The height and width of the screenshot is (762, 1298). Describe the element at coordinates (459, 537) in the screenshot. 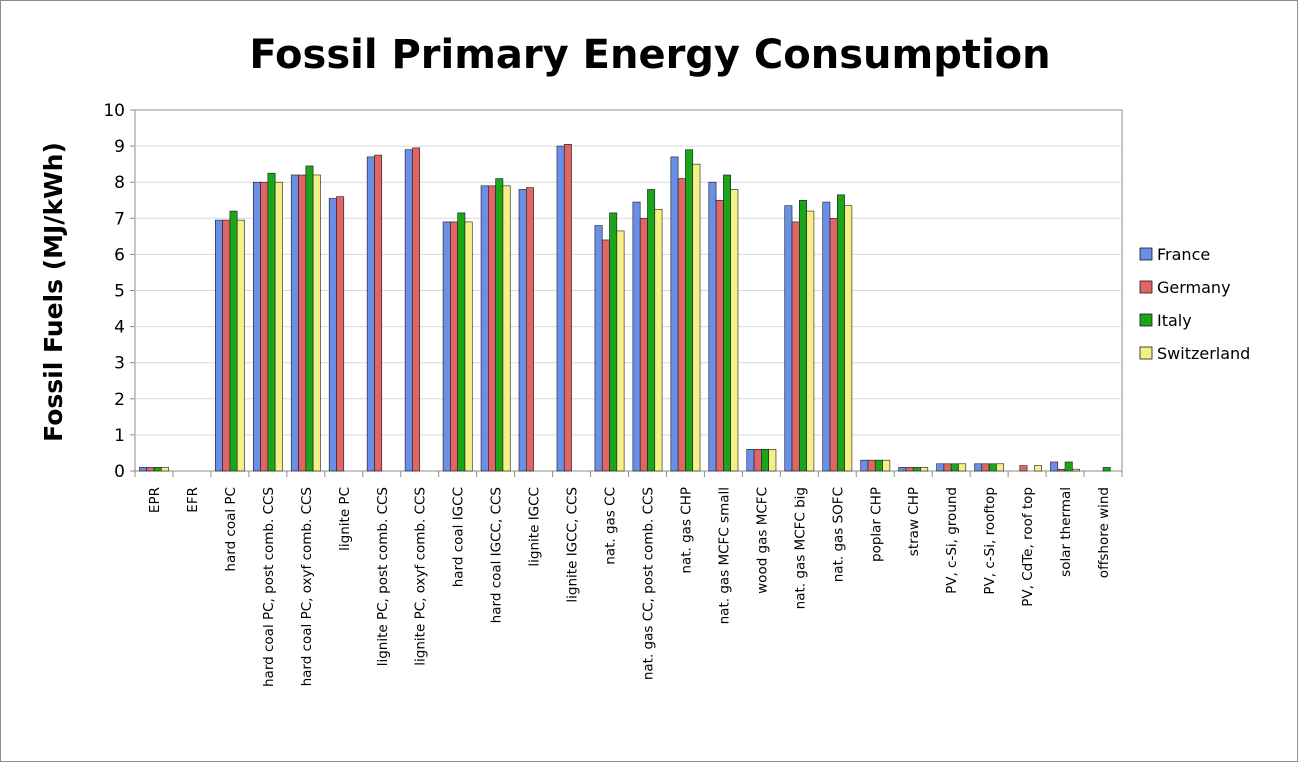

I see `x-tick-label: hard coal IGCC` at that location.